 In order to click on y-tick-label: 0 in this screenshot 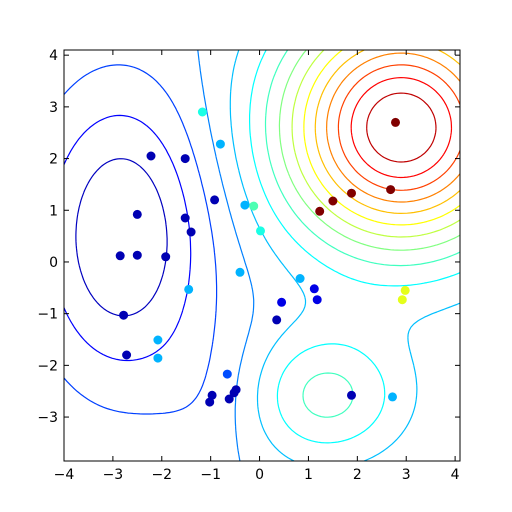, I will do `click(53, 263)`.